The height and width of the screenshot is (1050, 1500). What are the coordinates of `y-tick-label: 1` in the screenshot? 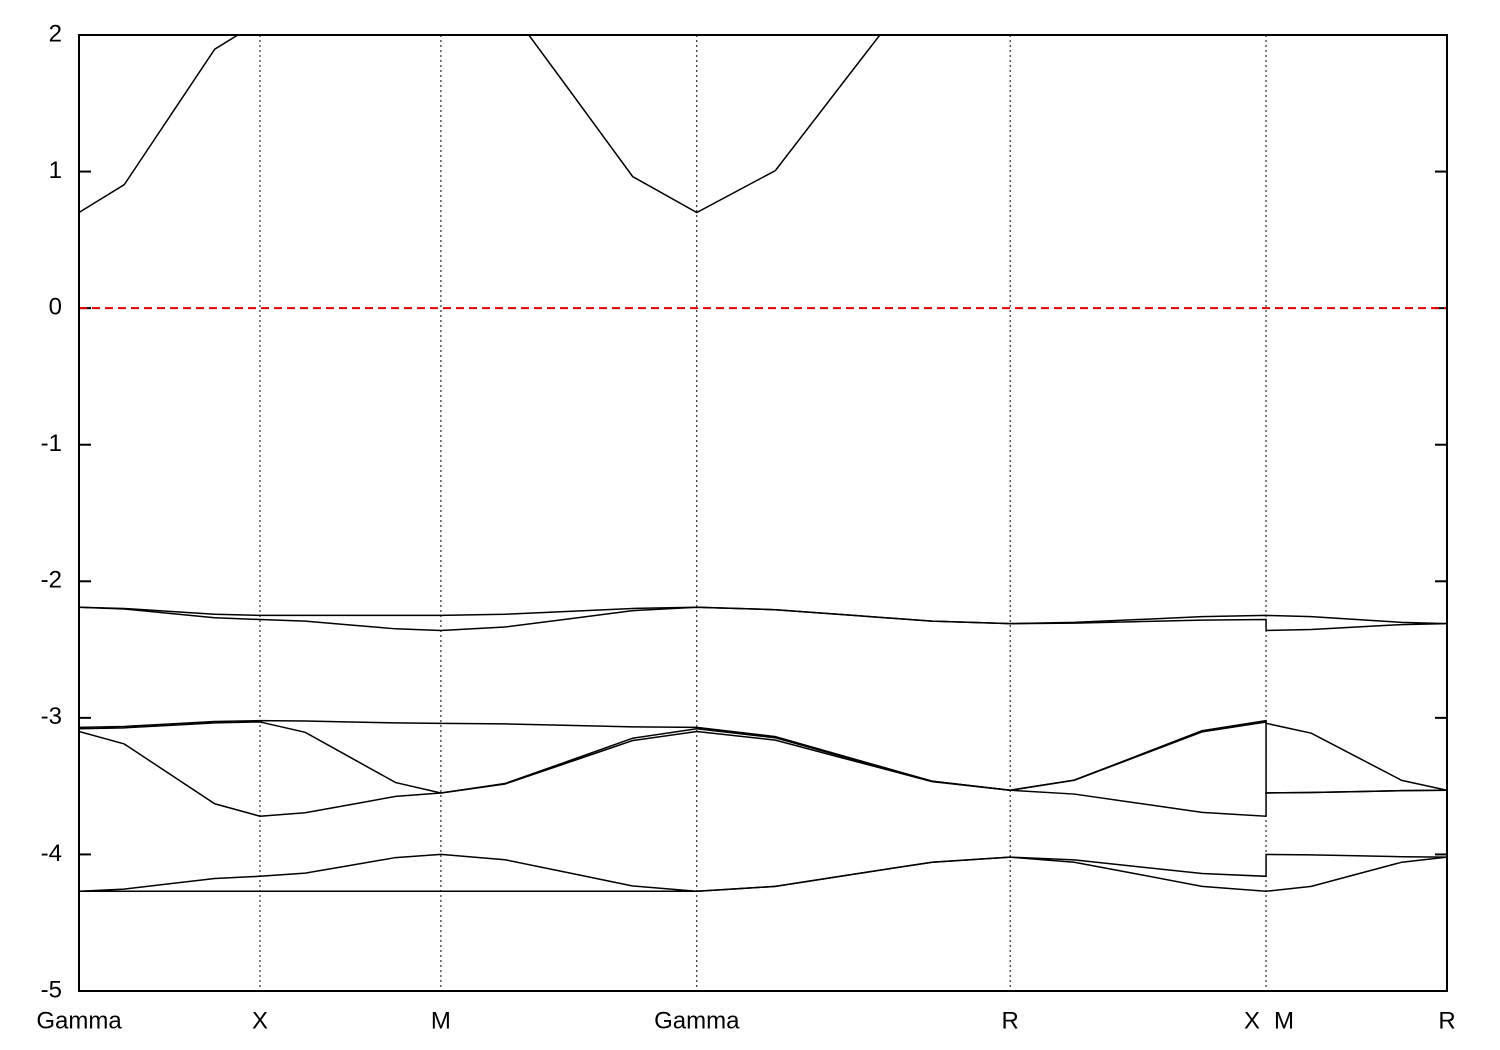 It's located at (55, 170).